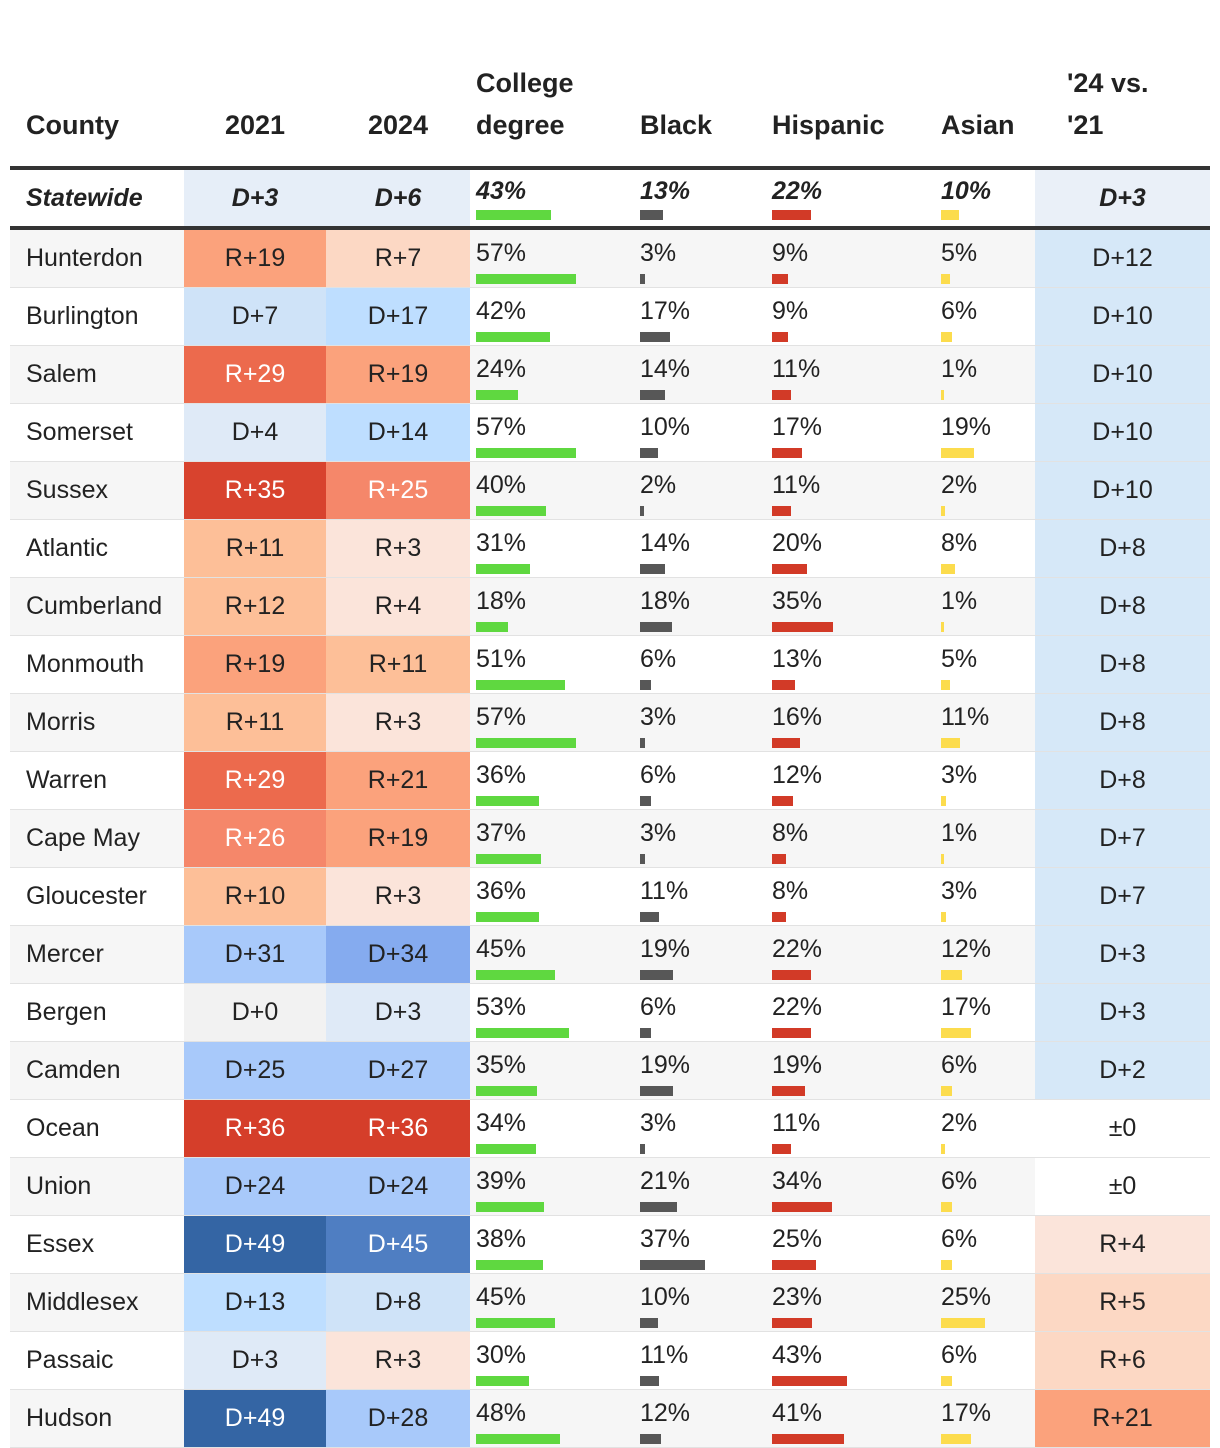  I want to click on cell-y2021: D+3, so click(255, 1360).